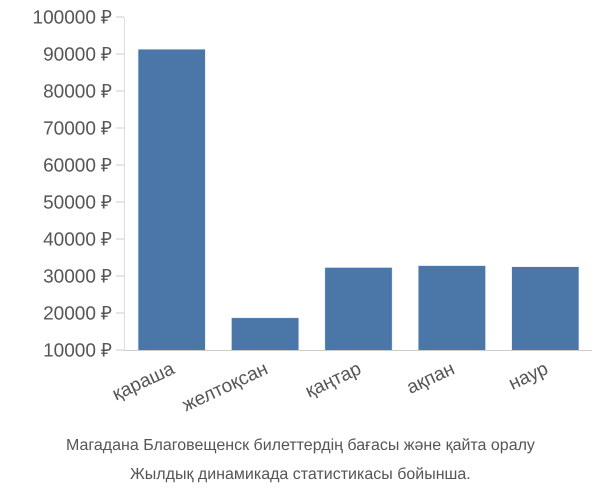 The width and height of the screenshot is (600, 500). I want to click on y-tick-label: 80000 ₽, so click(77, 92).